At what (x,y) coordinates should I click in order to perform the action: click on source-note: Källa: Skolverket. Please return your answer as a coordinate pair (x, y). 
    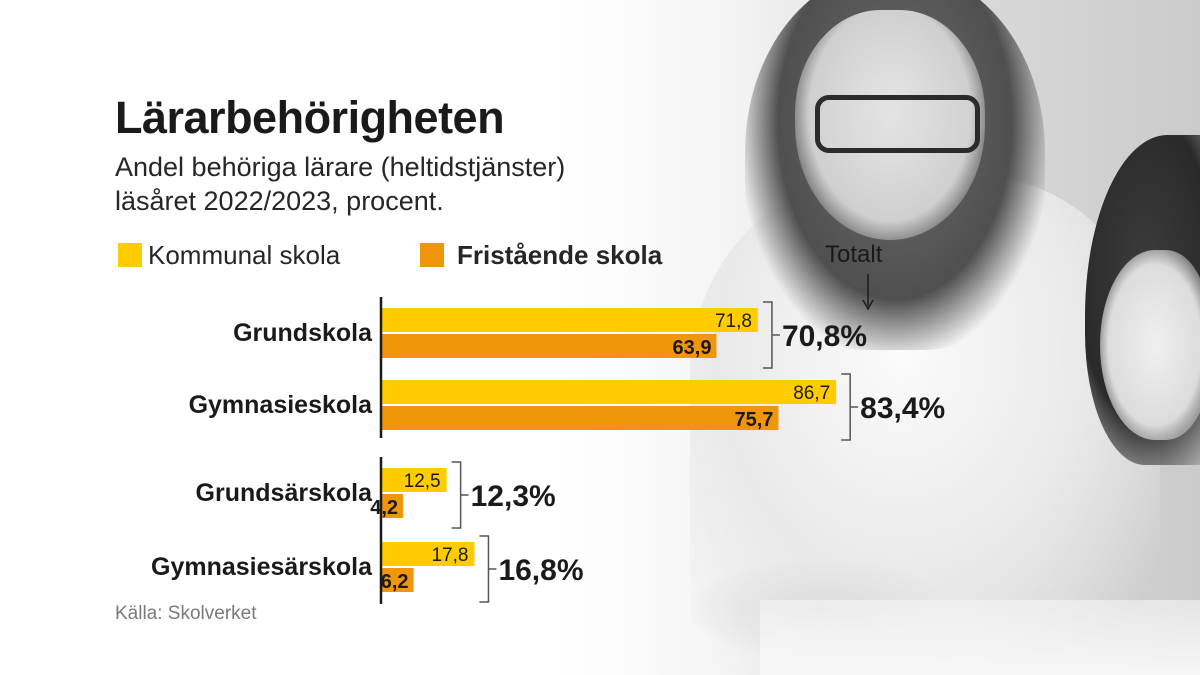
    Looking at the image, I should click on (186, 613).